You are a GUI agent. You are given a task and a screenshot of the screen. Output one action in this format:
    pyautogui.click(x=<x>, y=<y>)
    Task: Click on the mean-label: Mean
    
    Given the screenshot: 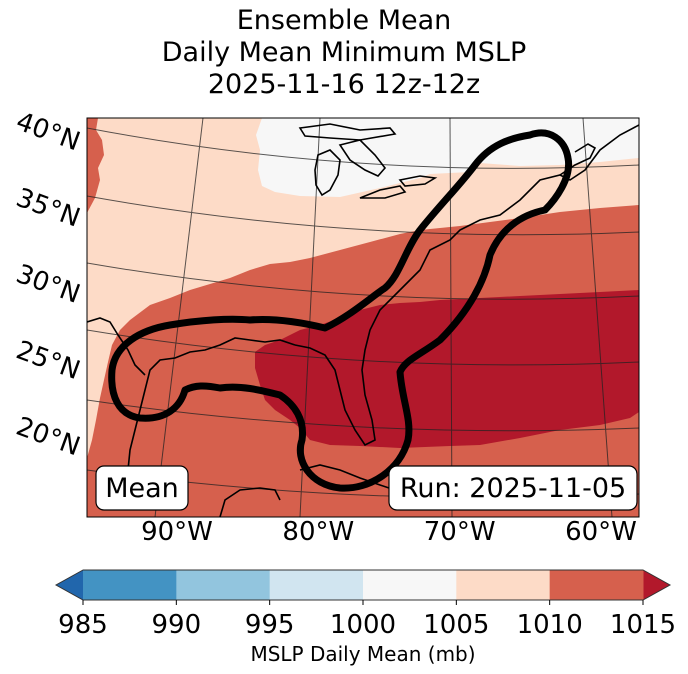 What is the action you would take?
    pyautogui.click(x=142, y=488)
    